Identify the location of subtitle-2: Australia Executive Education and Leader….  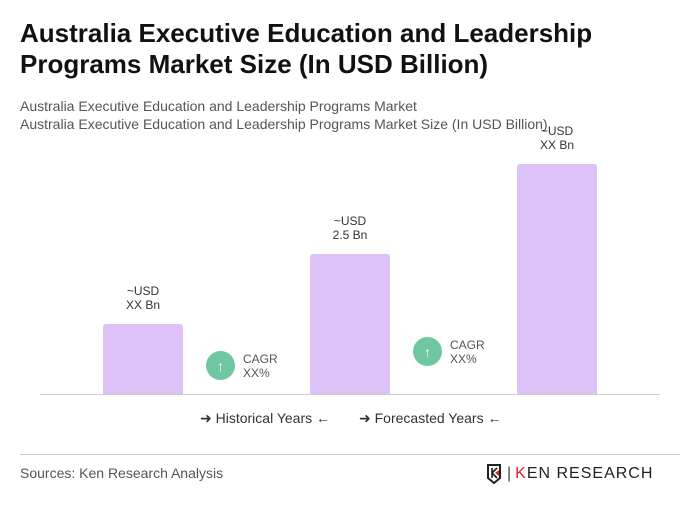
(284, 124).